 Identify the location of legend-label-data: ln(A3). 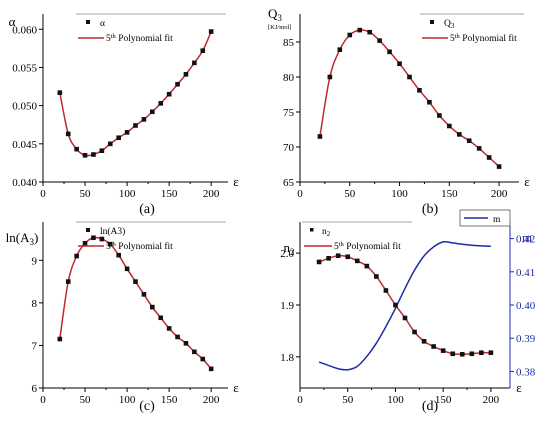
(112, 231).